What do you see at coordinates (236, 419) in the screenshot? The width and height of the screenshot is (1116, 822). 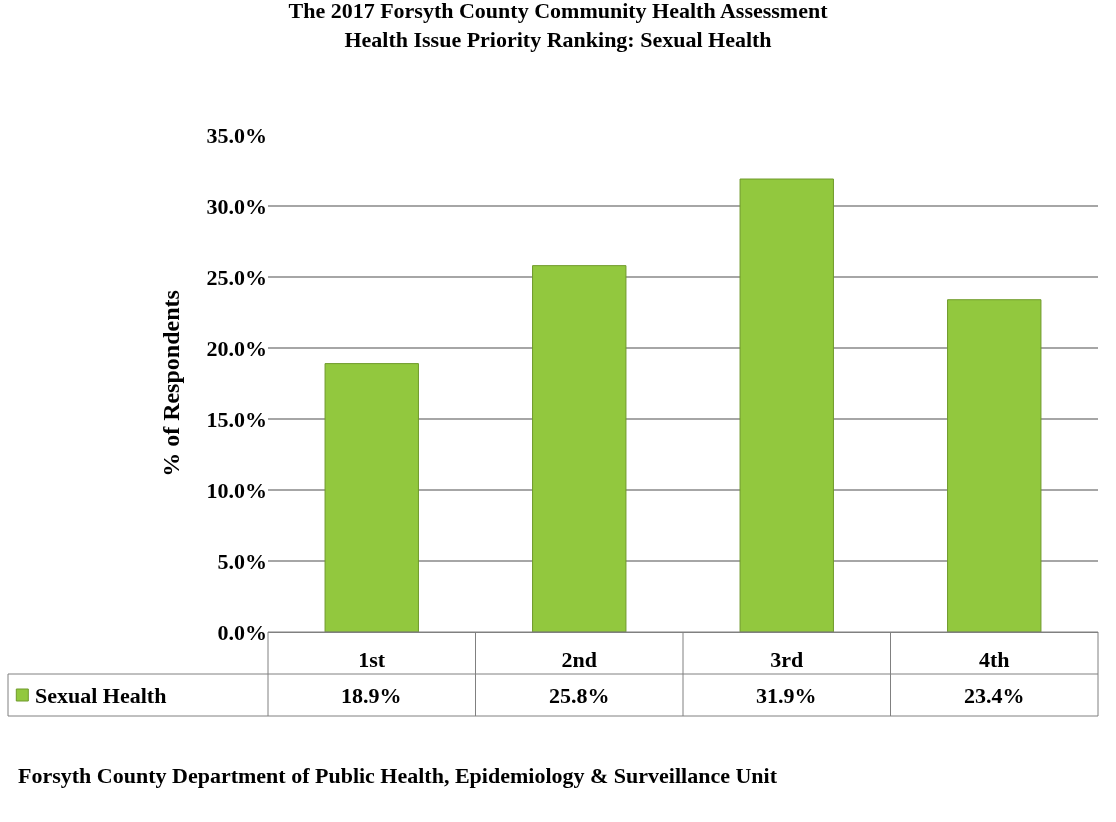 I see `y-tick-label: 15.0%` at bounding box center [236, 419].